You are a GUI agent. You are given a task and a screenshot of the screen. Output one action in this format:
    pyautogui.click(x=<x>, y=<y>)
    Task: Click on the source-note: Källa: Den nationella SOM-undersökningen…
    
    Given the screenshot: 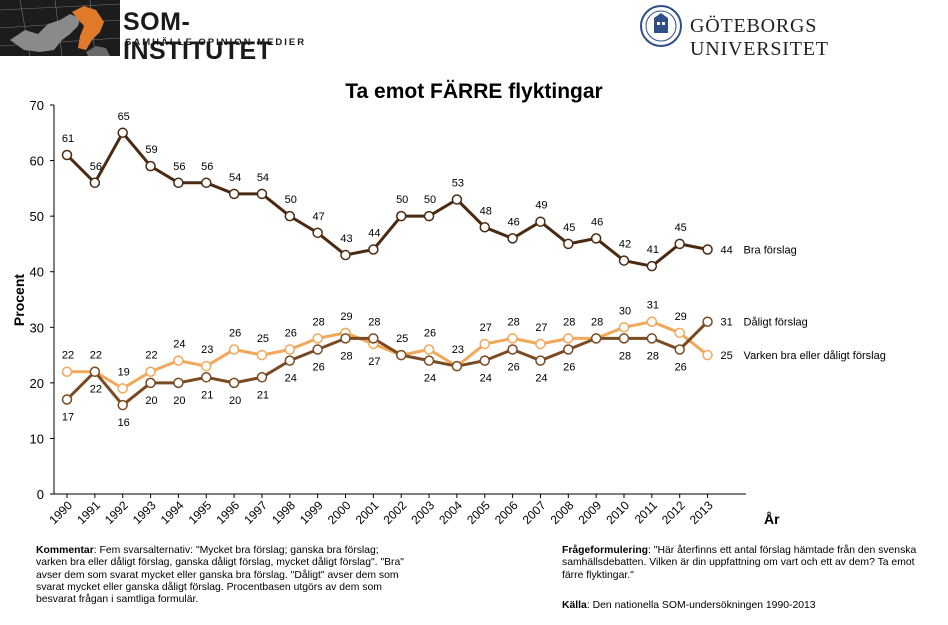 What is the action you would take?
    pyautogui.click(x=747, y=606)
    